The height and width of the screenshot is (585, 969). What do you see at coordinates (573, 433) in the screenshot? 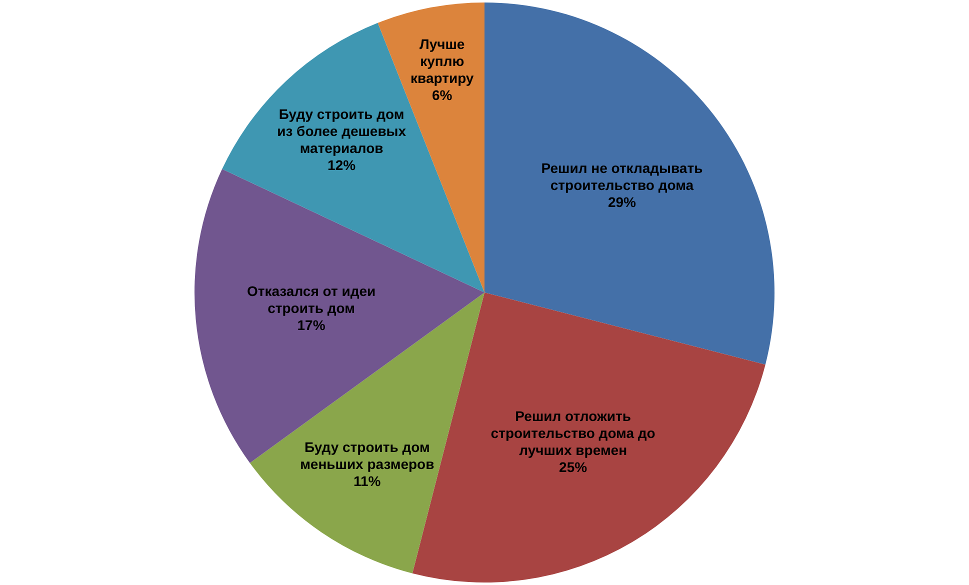
I see `slice-label: Решил отложить строительство дома до лучших времен` at bounding box center [573, 433].